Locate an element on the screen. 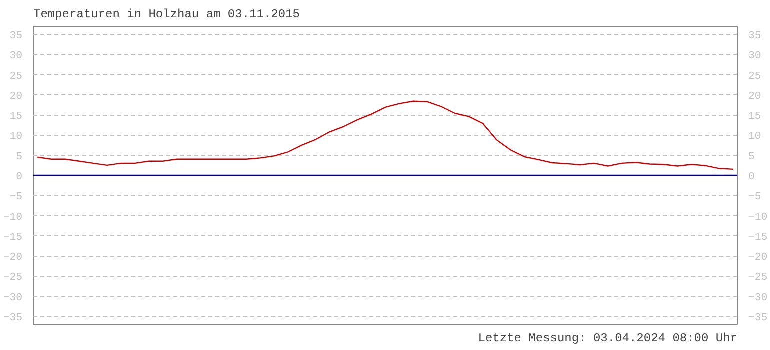 This screenshot has height=350, width=770. y-tick-label: 0 is located at coordinates (19, 178).